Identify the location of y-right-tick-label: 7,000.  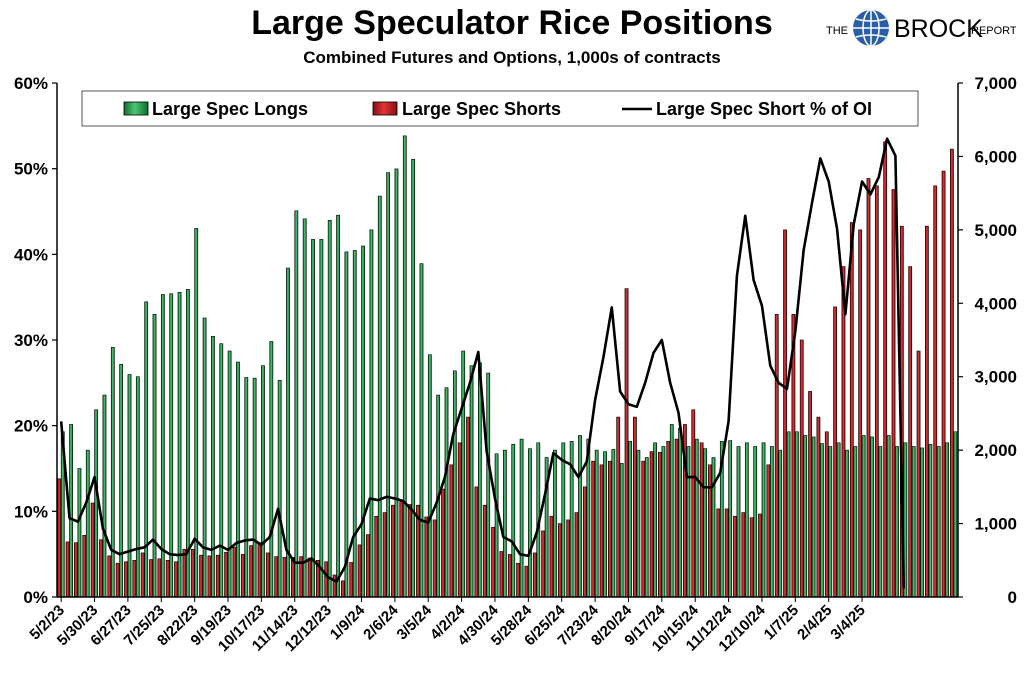
(995, 83).